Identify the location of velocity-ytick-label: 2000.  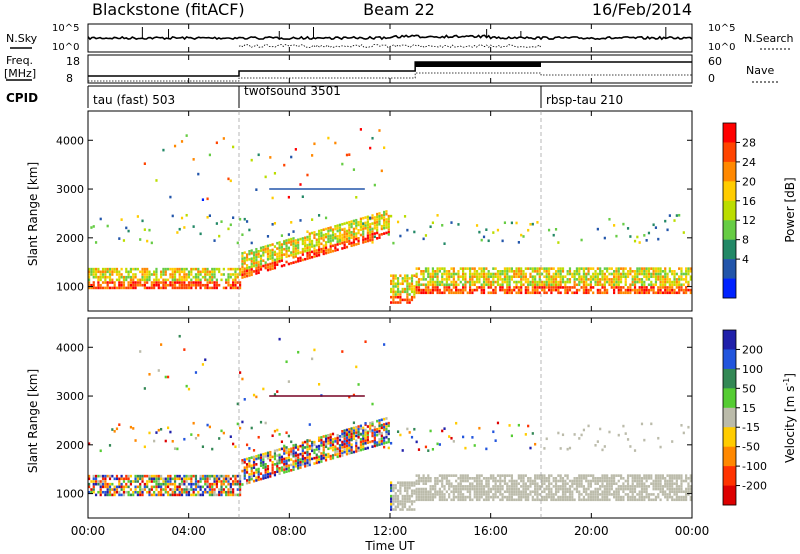
(70, 445).